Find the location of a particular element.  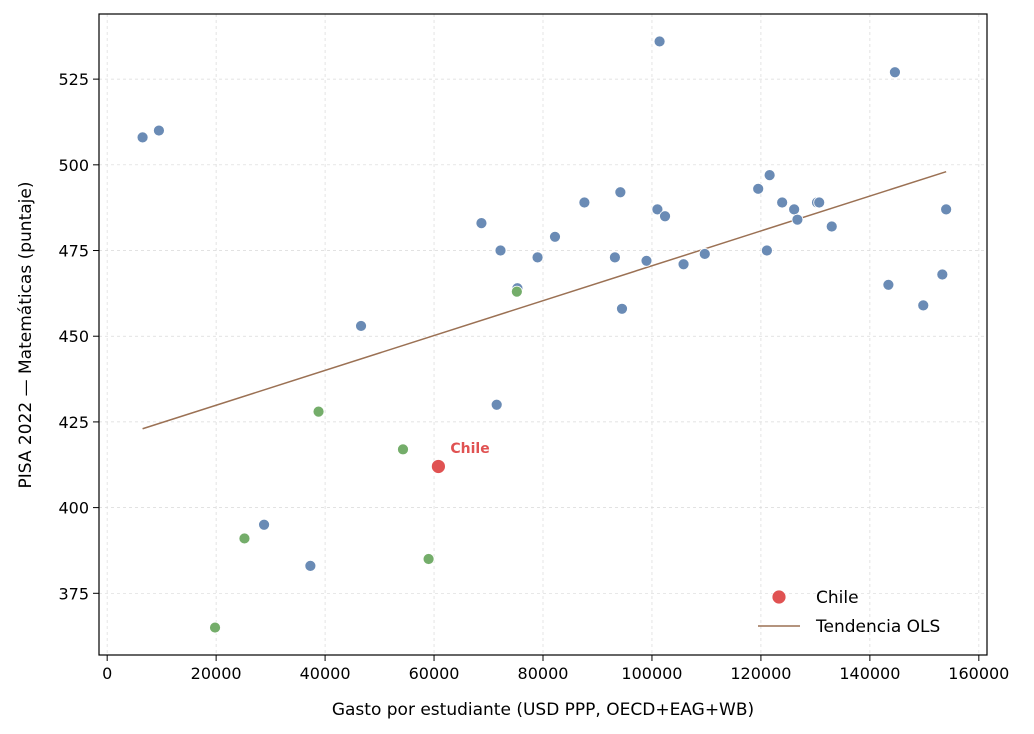

x-tick-label: 120000 is located at coordinates (760, 673).